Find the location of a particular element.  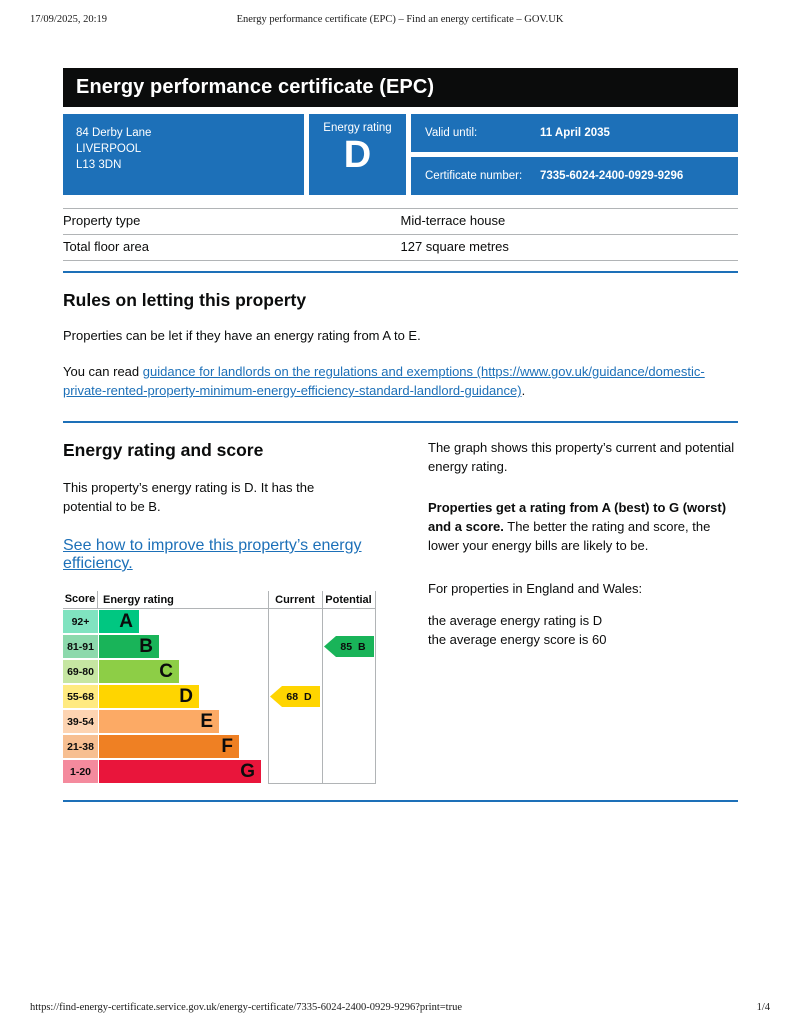

chart-row: 1-20 G is located at coordinates (219, 771).